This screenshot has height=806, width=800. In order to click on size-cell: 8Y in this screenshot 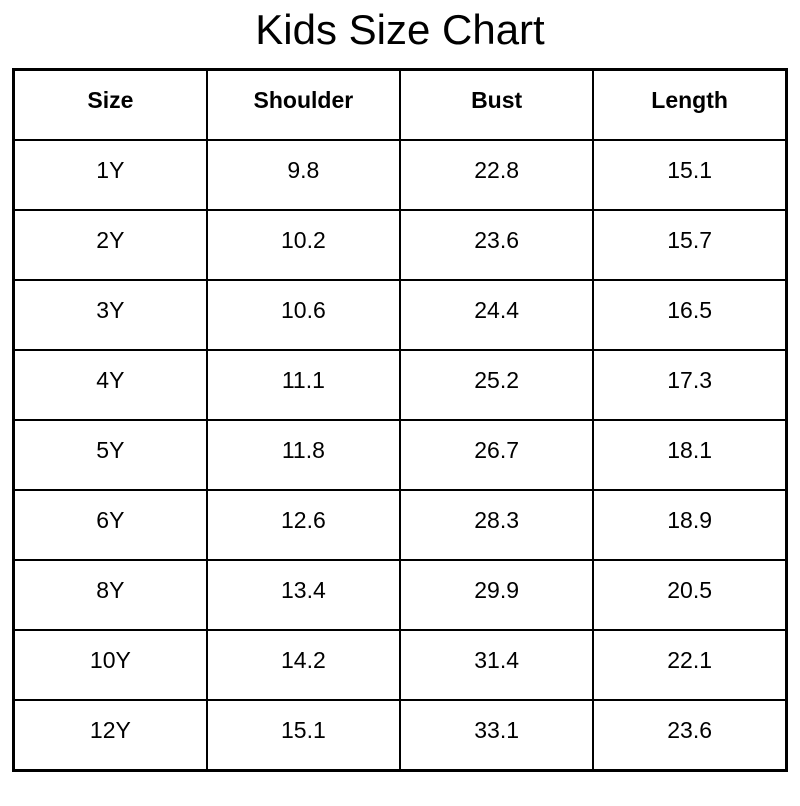, I will do `click(110, 595)`.